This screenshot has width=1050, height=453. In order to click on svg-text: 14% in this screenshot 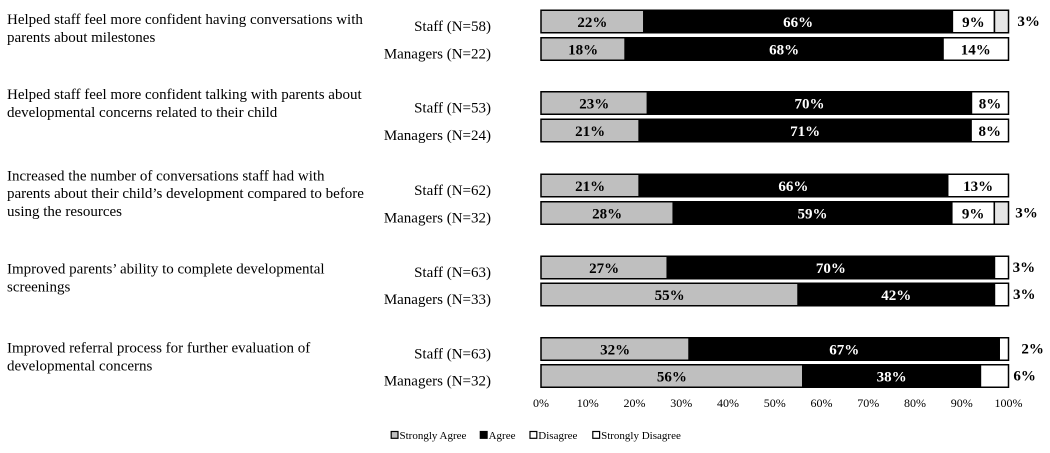, I will do `click(976, 51)`.